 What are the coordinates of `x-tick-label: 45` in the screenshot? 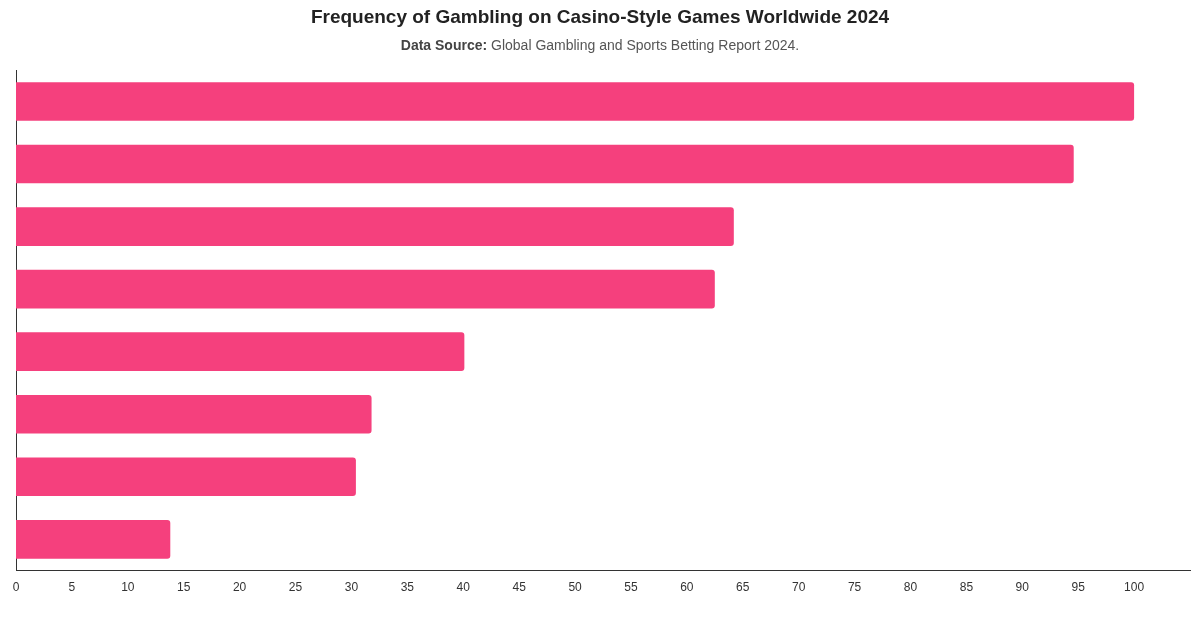 It's located at (519, 587).